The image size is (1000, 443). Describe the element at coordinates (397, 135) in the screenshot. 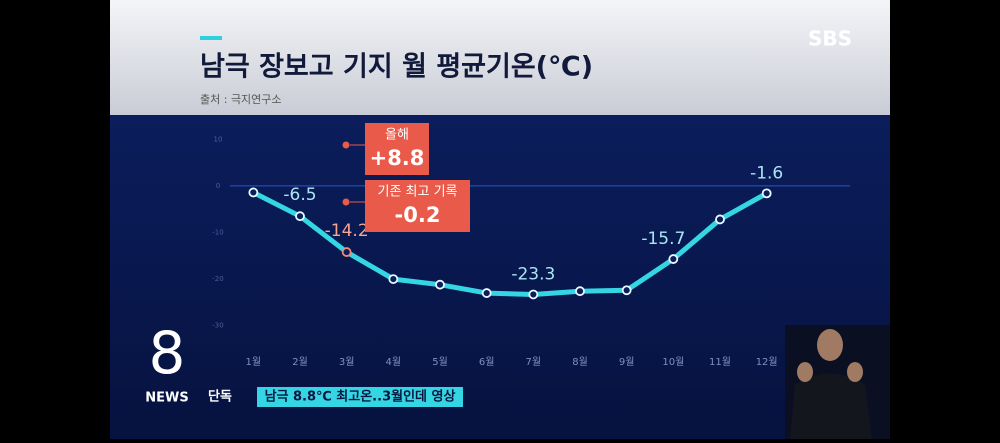

I see `callout-label: 올해` at that location.